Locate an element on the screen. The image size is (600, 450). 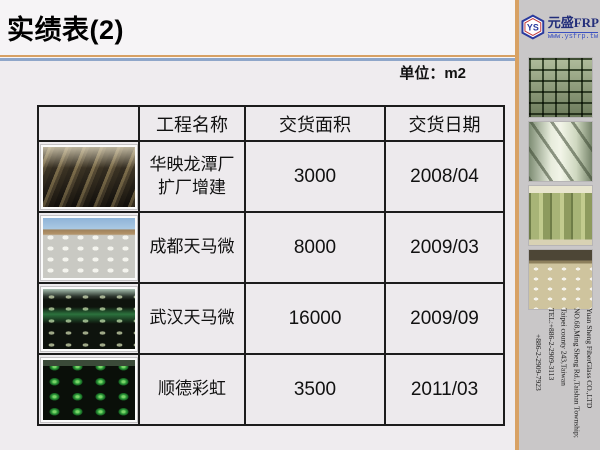
header-photo is located at coordinates (88, 123).